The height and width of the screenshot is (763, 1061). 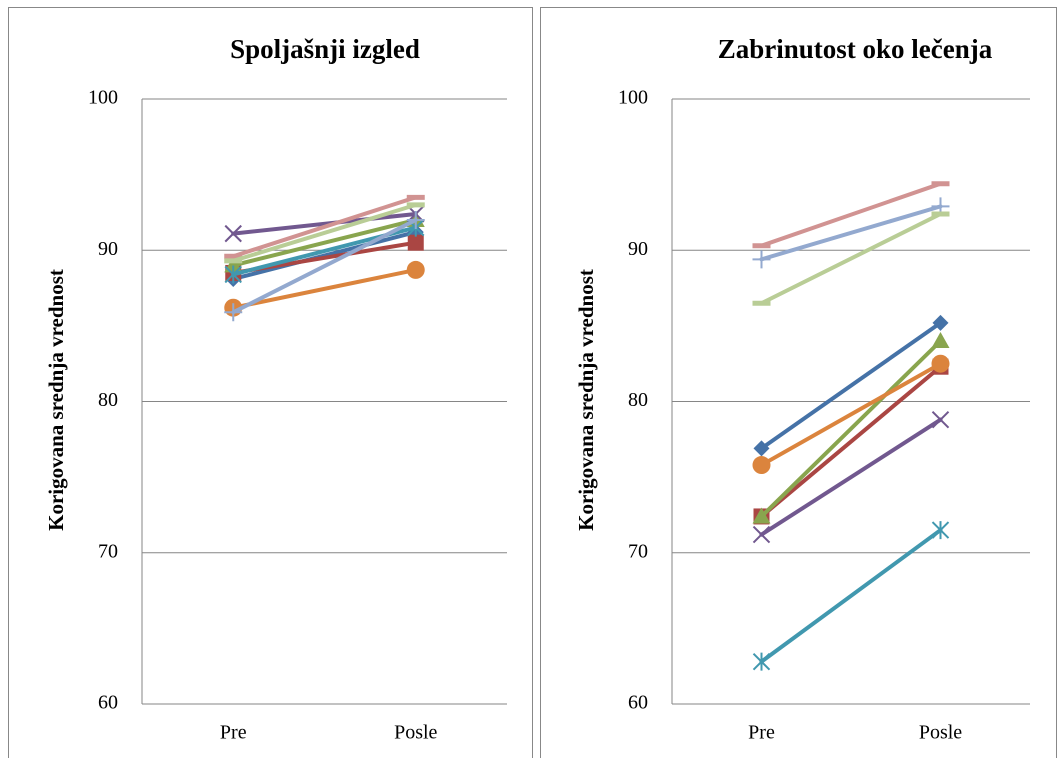 I want to click on chart-title: Spoljašnji izgled, so click(x=325, y=49).